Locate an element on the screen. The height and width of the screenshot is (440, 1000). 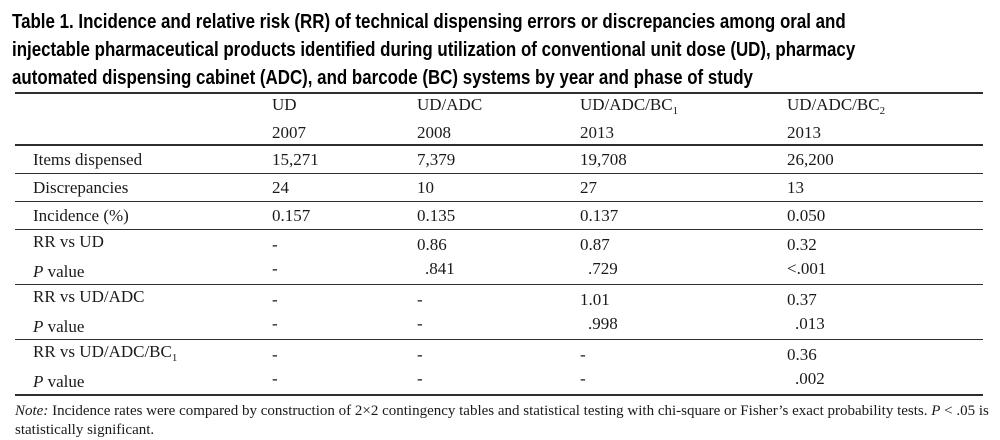
rr-value: 0.86 is located at coordinates (432, 244).